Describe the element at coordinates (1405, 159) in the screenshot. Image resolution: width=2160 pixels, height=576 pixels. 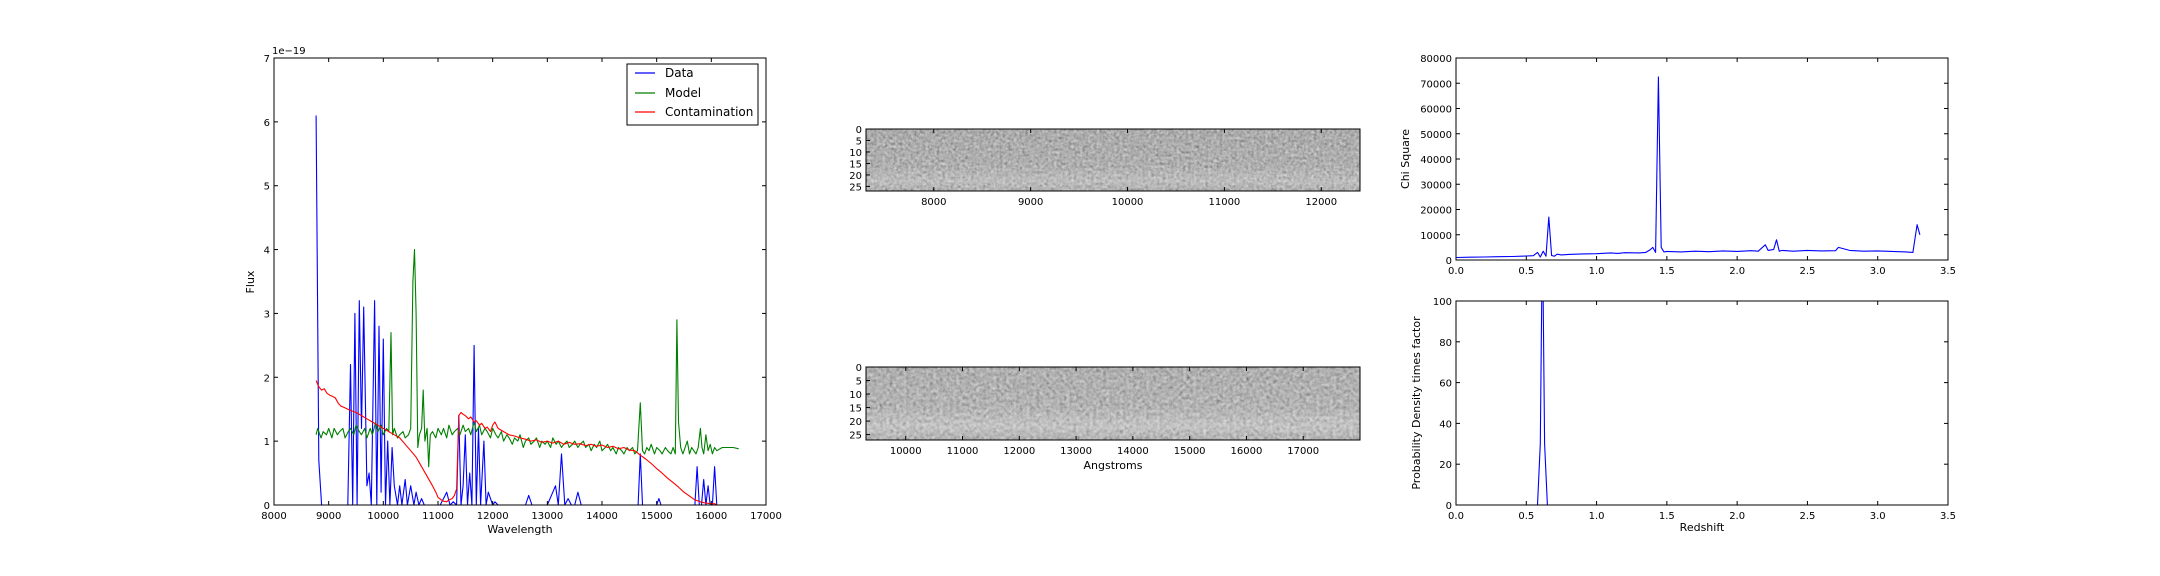
I see `chi-square-y-label: Chi Square` at that location.